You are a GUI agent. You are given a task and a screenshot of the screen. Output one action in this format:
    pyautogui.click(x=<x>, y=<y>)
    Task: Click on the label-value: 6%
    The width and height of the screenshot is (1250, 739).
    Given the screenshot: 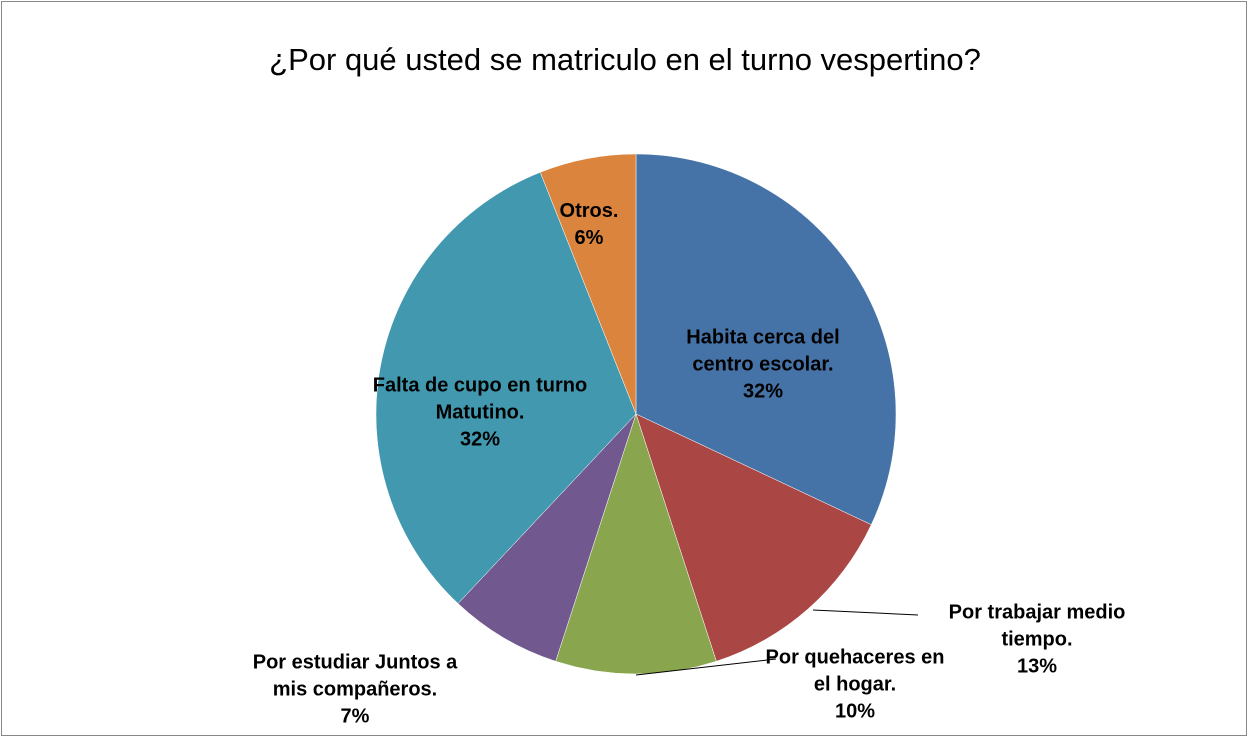 What is the action you would take?
    pyautogui.click(x=589, y=238)
    